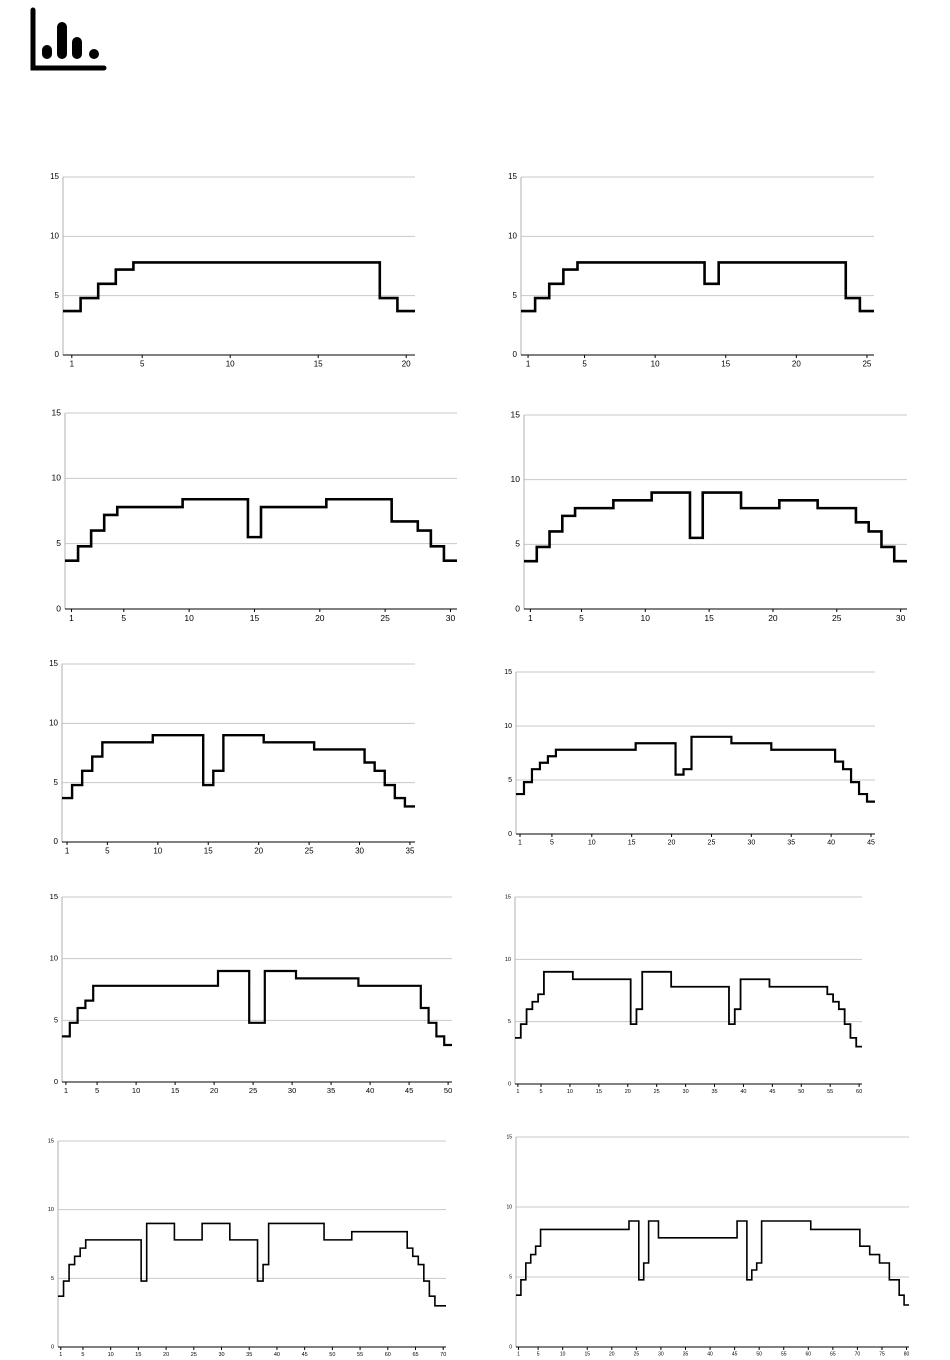 The height and width of the screenshot is (1360, 950). I want to click on x-tick-label: 50, so click(448, 1090).